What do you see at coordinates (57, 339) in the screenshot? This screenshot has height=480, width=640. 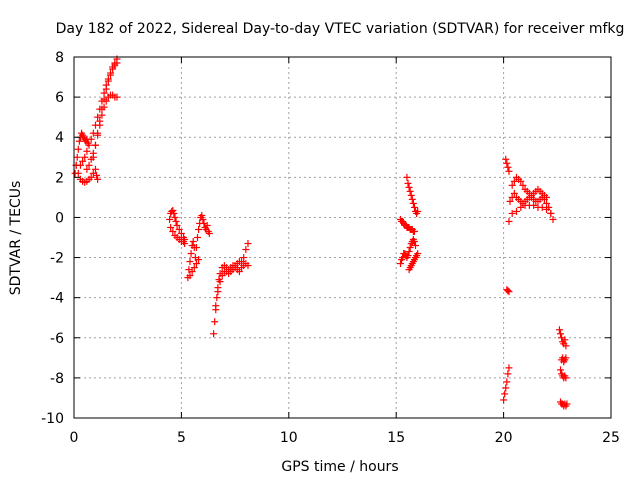 I see `y-tick-label: -6` at bounding box center [57, 339].